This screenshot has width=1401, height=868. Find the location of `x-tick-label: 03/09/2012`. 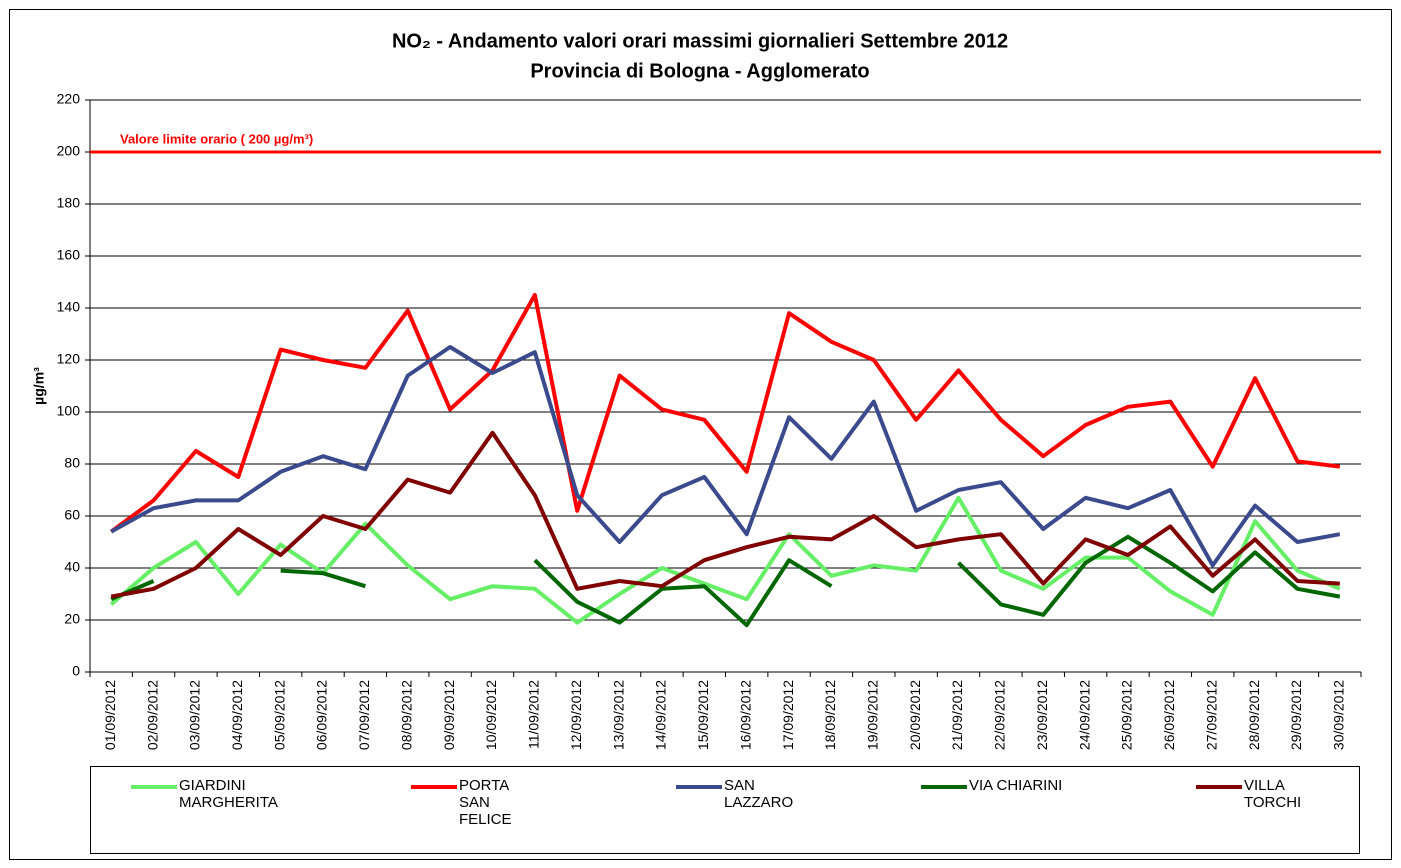

x-tick-label: 03/09/2012 is located at coordinates (195, 715).